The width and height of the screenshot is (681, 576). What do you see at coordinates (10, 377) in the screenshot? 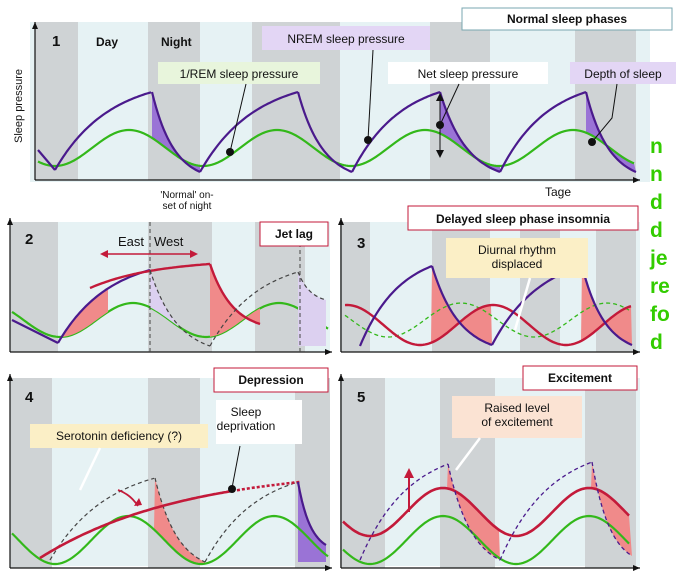
I see `panel4-y-arrow` at bounding box center [10, 377].